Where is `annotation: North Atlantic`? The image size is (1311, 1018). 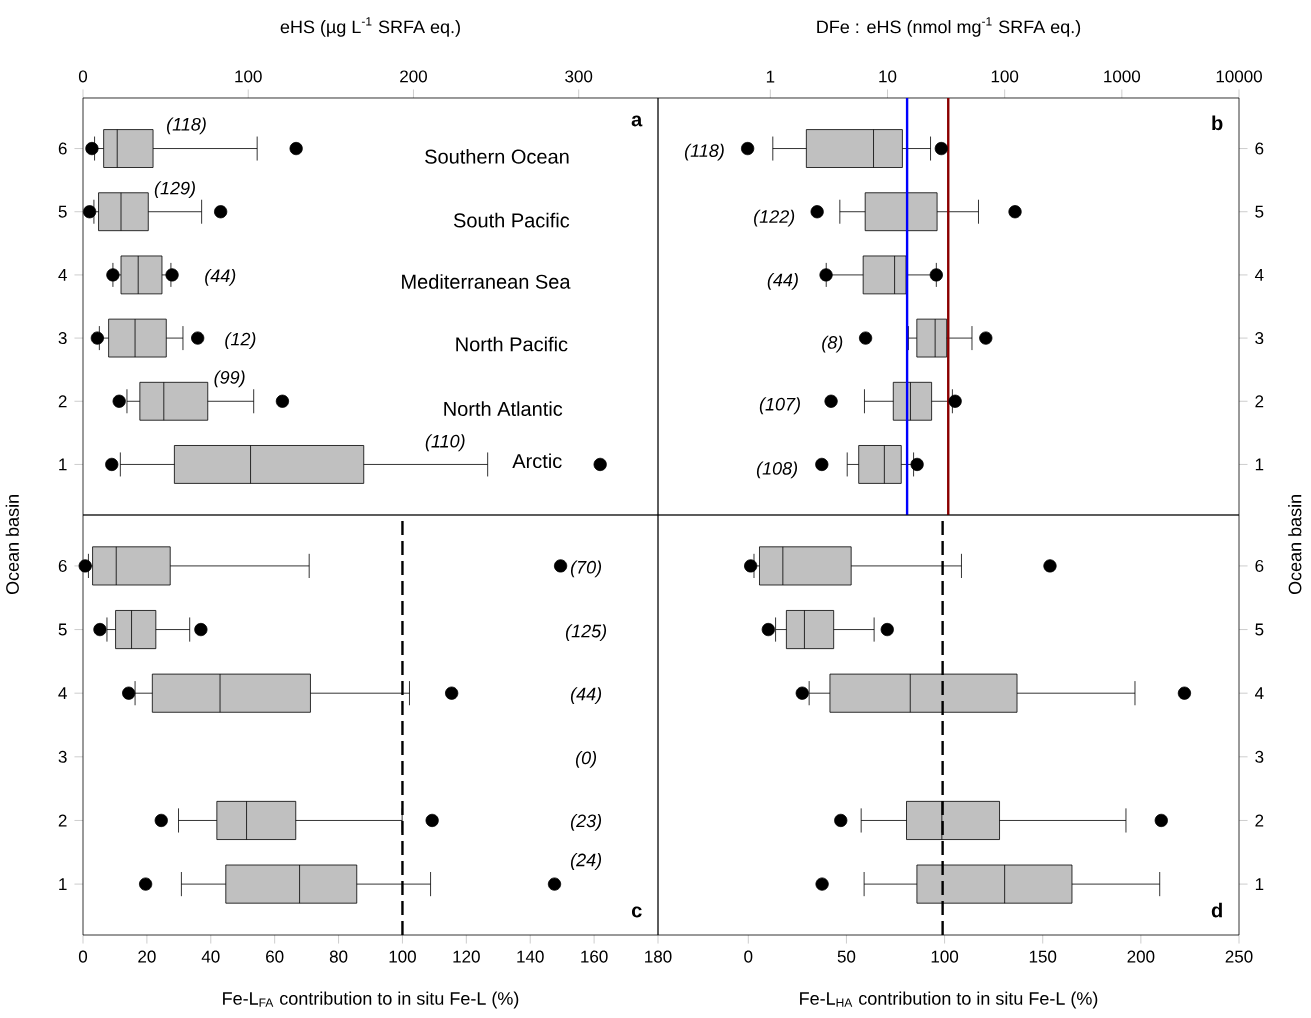
annotation: North Atlantic is located at coordinates (503, 408).